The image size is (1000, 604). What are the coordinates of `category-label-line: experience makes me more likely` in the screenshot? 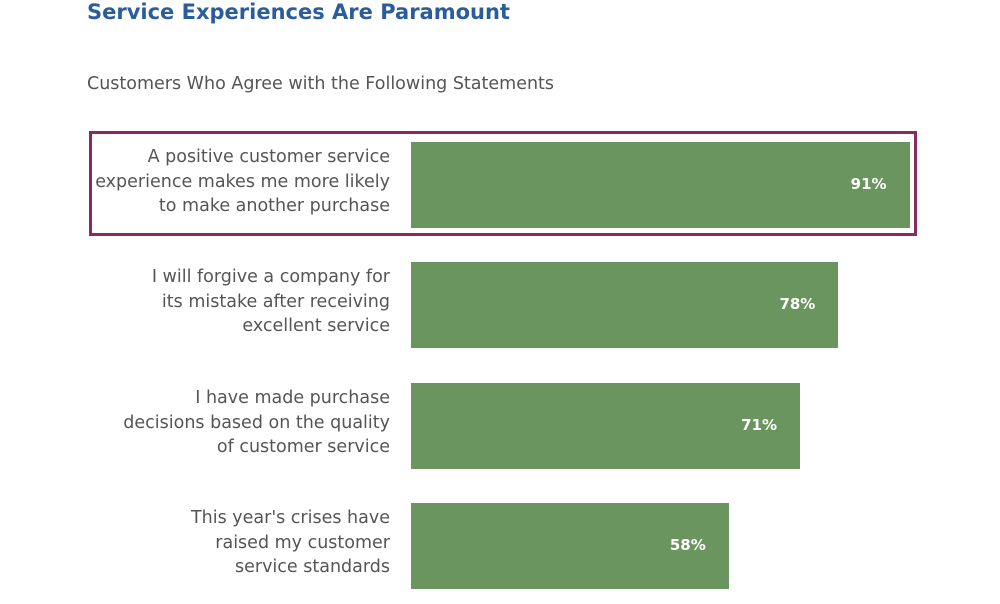 It's located at (242, 181).